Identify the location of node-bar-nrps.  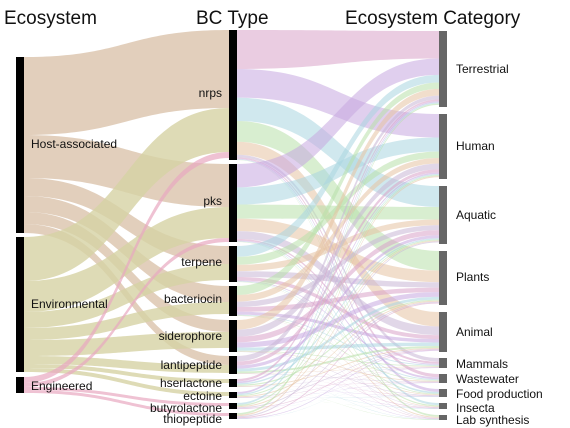
(233, 95).